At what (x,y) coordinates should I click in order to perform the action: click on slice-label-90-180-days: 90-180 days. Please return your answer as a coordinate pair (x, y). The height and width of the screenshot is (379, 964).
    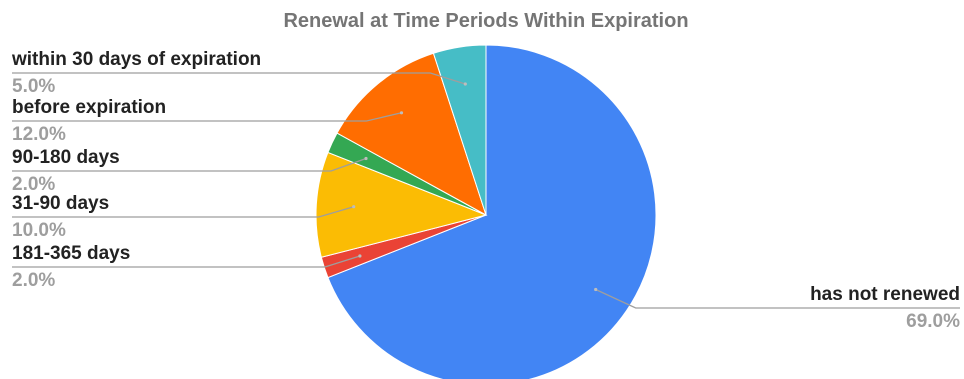
    Looking at the image, I should click on (66, 157).